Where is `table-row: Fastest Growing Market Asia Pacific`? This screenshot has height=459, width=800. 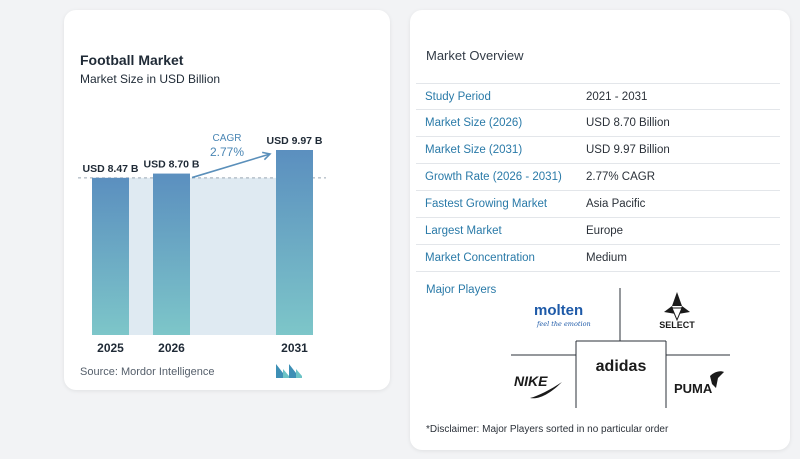
table-row: Fastest Growing Market Asia Pacific is located at coordinates (598, 204).